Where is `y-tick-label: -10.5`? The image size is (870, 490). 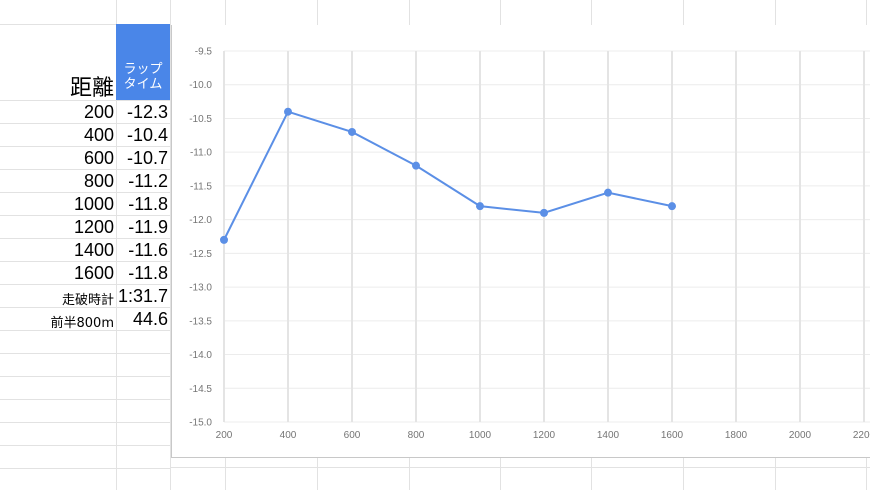
y-tick-label: -10.5 is located at coordinates (200, 119).